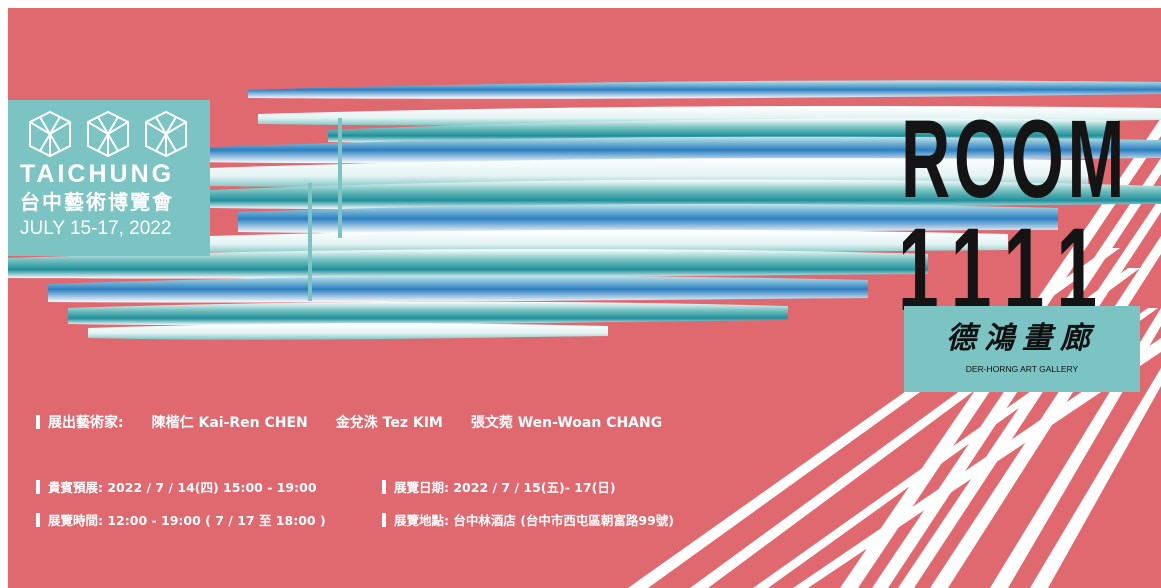  I want to click on vip-preview-text: 貴賓預展: 2022 / 7 / 14(四) 15:00 - 19:00, so click(182, 487).